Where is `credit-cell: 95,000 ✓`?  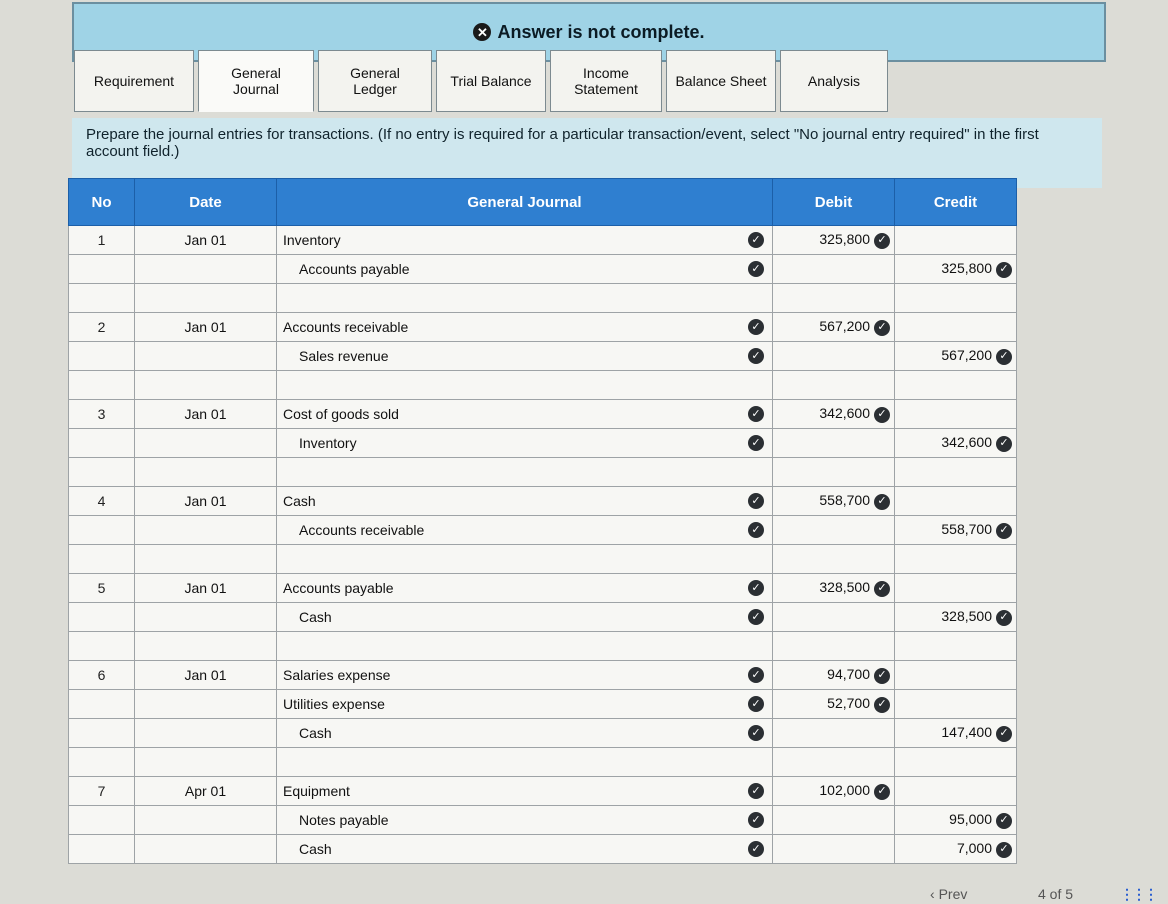
credit-cell: 95,000 ✓ is located at coordinates (955, 820).